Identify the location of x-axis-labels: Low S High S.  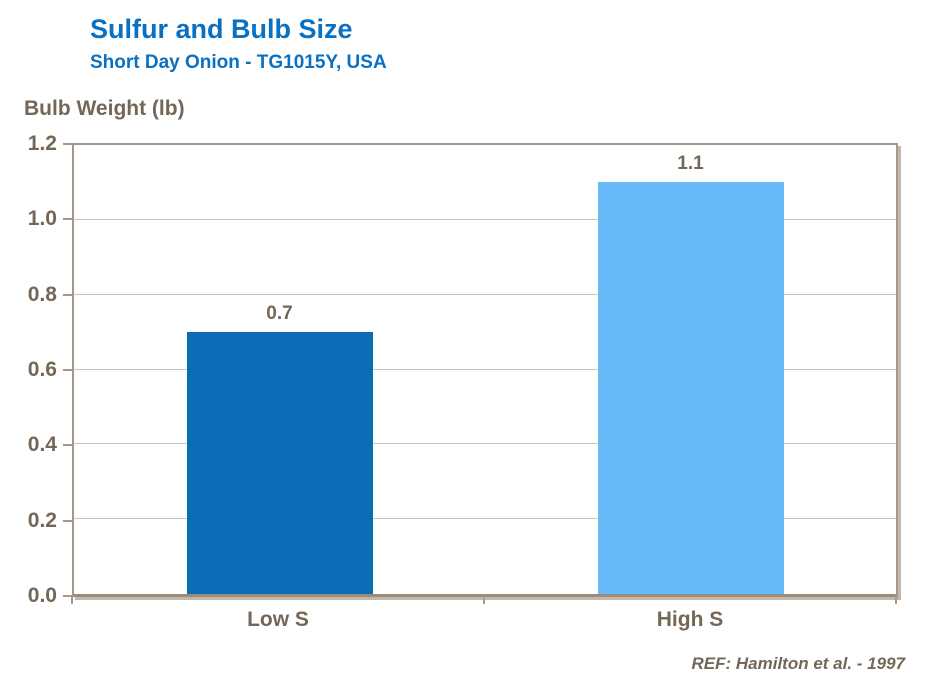
(484, 620).